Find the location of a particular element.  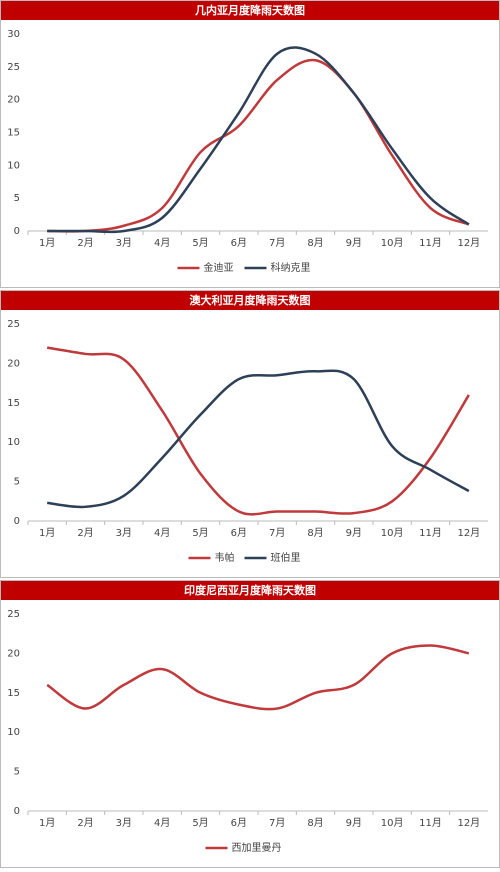

chart-title: 澳大利亚月度降雨天数图 is located at coordinates (250, 300).